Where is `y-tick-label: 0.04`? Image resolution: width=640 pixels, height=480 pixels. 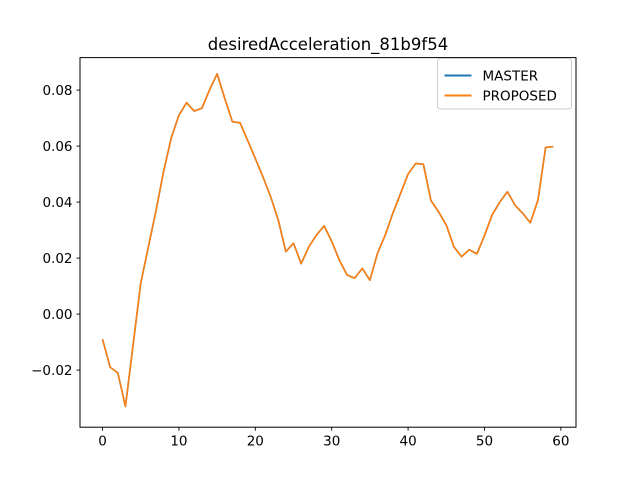
y-tick-label: 0.04 is located at coordinates (57, 203).